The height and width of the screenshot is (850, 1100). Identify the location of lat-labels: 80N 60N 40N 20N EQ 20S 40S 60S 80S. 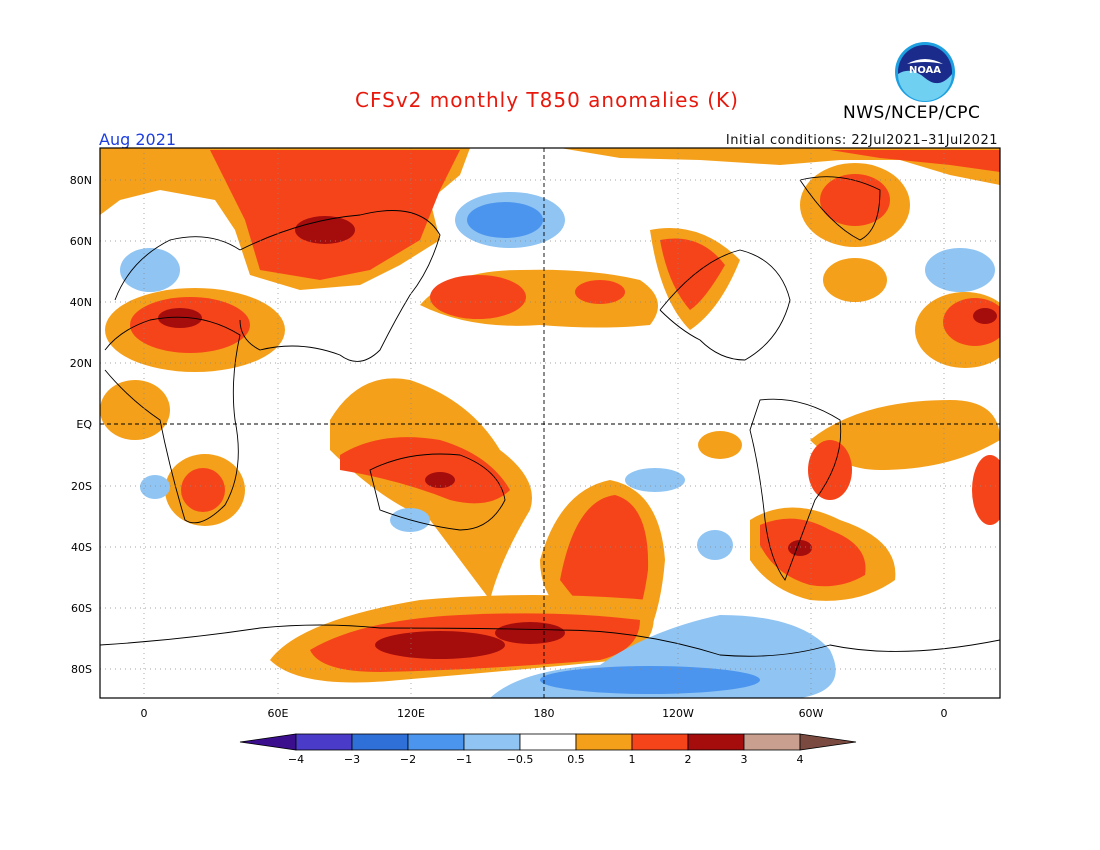
(81, 425).